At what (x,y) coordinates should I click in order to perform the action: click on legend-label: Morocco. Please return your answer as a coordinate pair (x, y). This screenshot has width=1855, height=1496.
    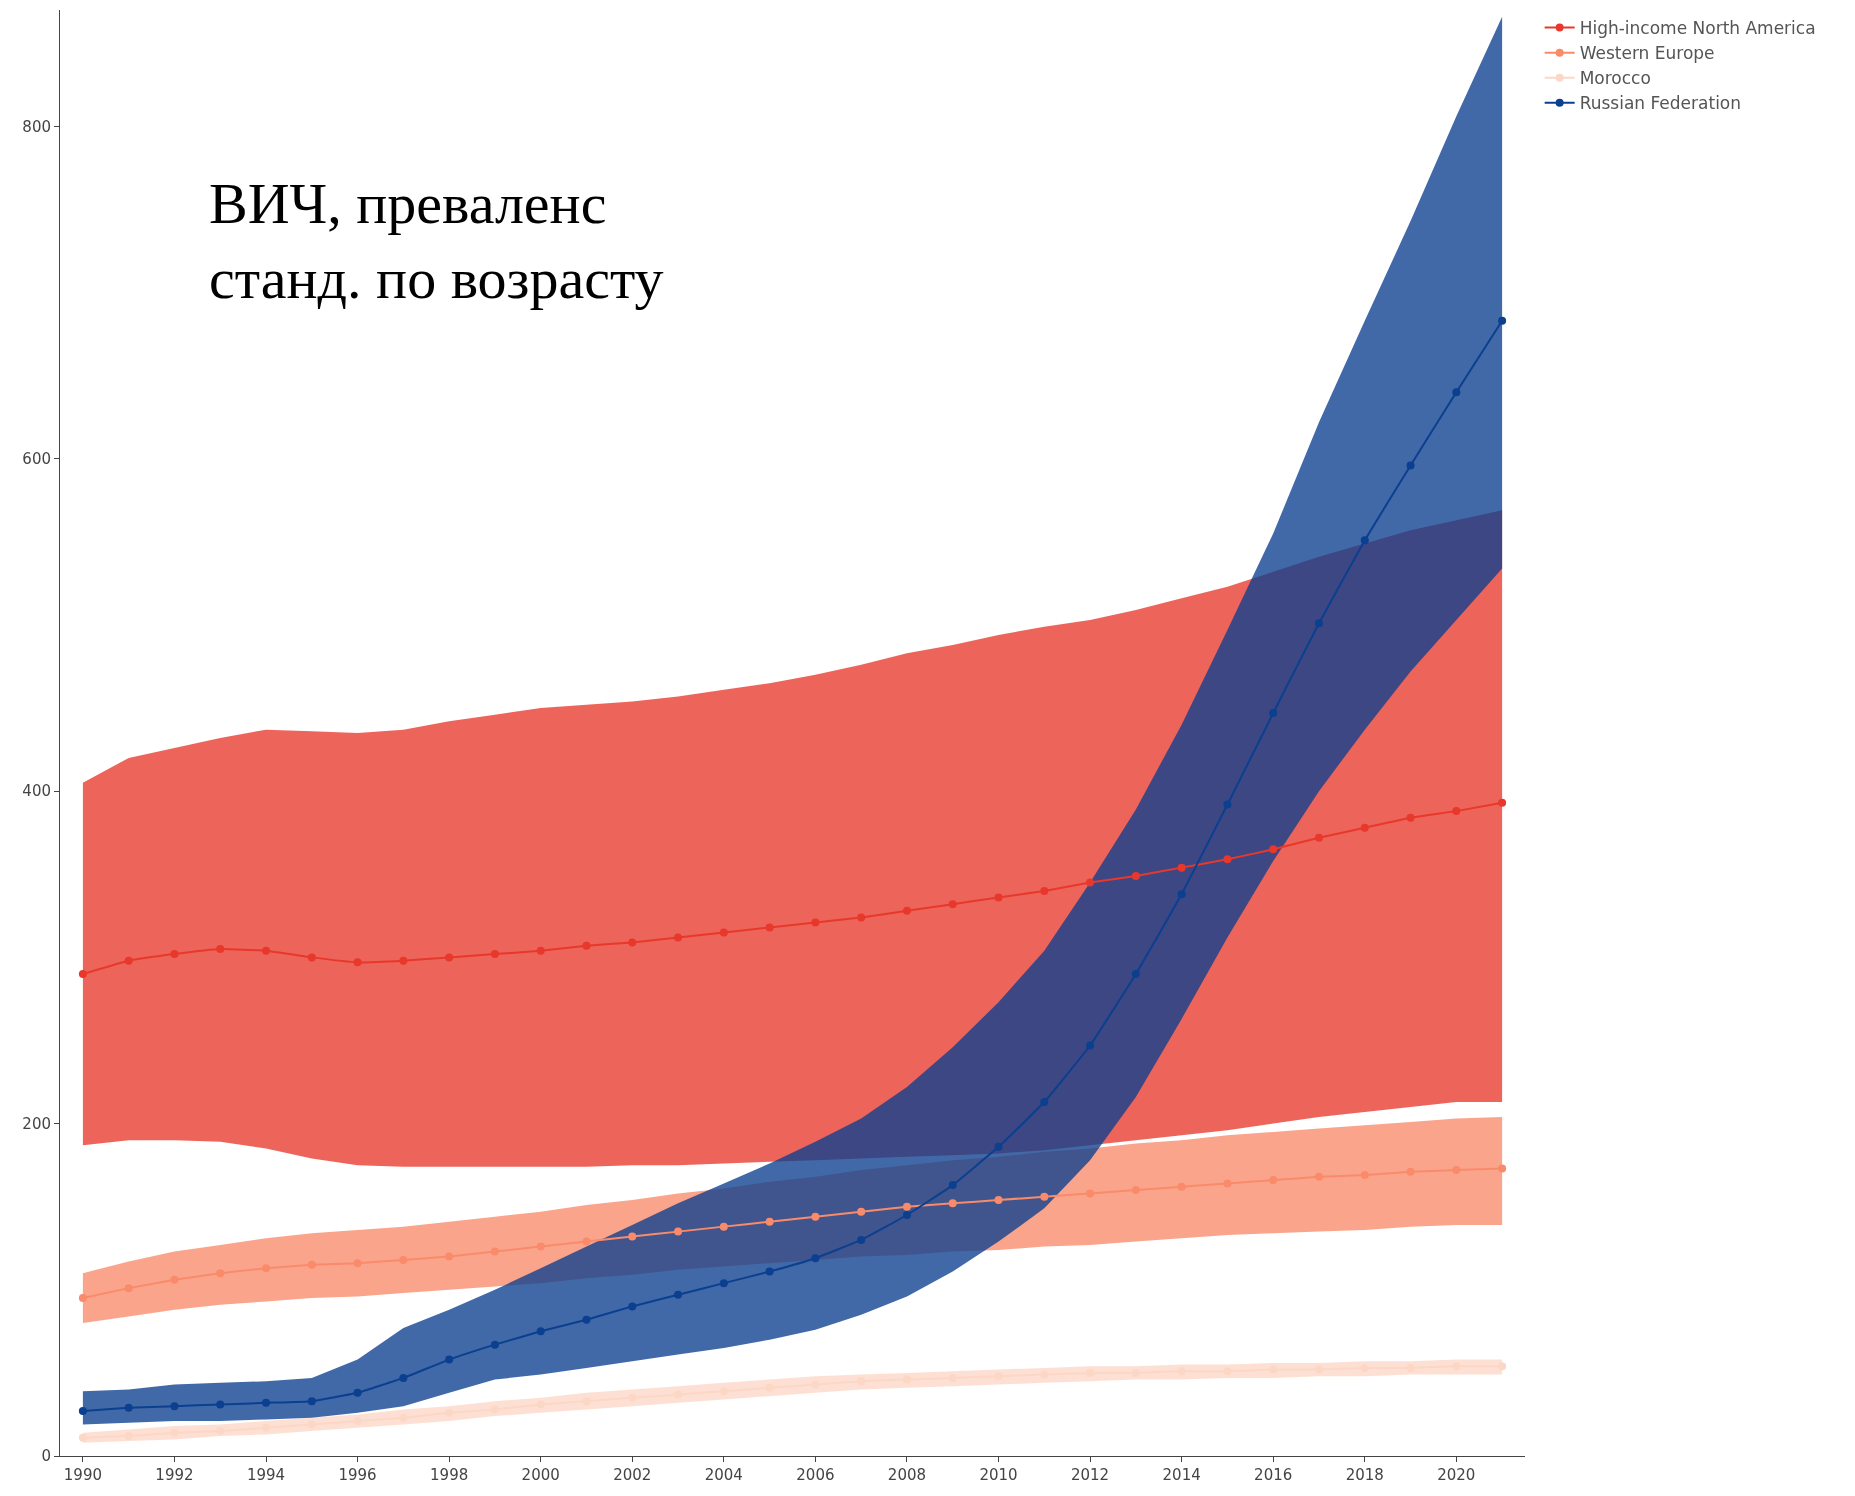
    Looking at the image, I should click on (1615, 78).